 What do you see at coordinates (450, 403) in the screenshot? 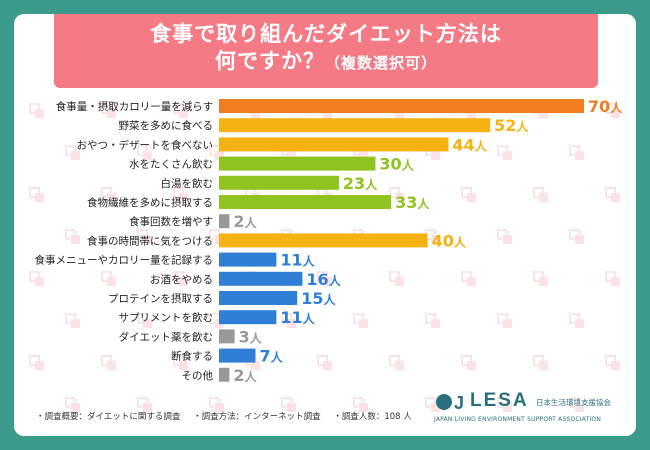
I see `logo-mark-icon: J` at bounding box center [450, 403].